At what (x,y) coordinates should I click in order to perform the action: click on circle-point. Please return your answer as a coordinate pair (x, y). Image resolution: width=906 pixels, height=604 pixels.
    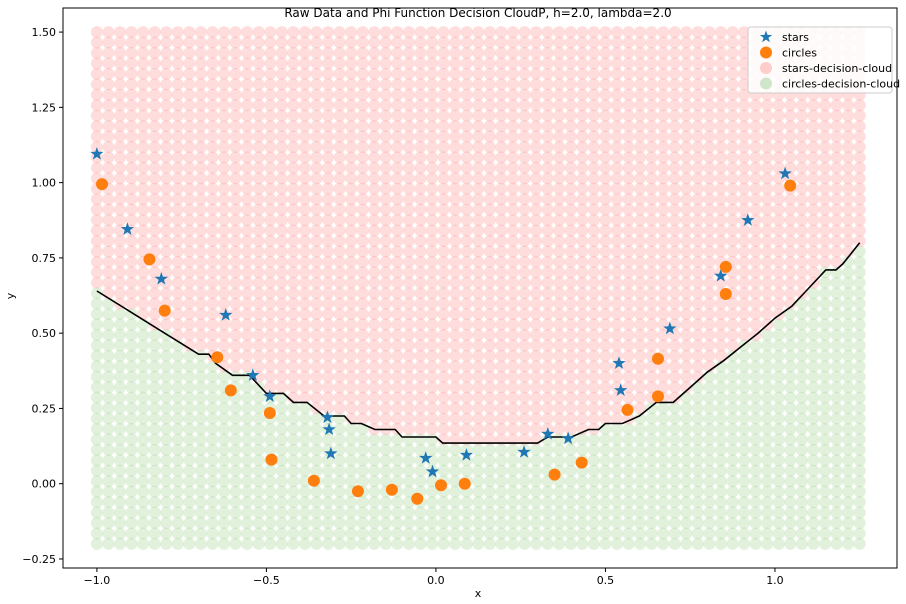
    Looking at the image, I should click on (217, 357).